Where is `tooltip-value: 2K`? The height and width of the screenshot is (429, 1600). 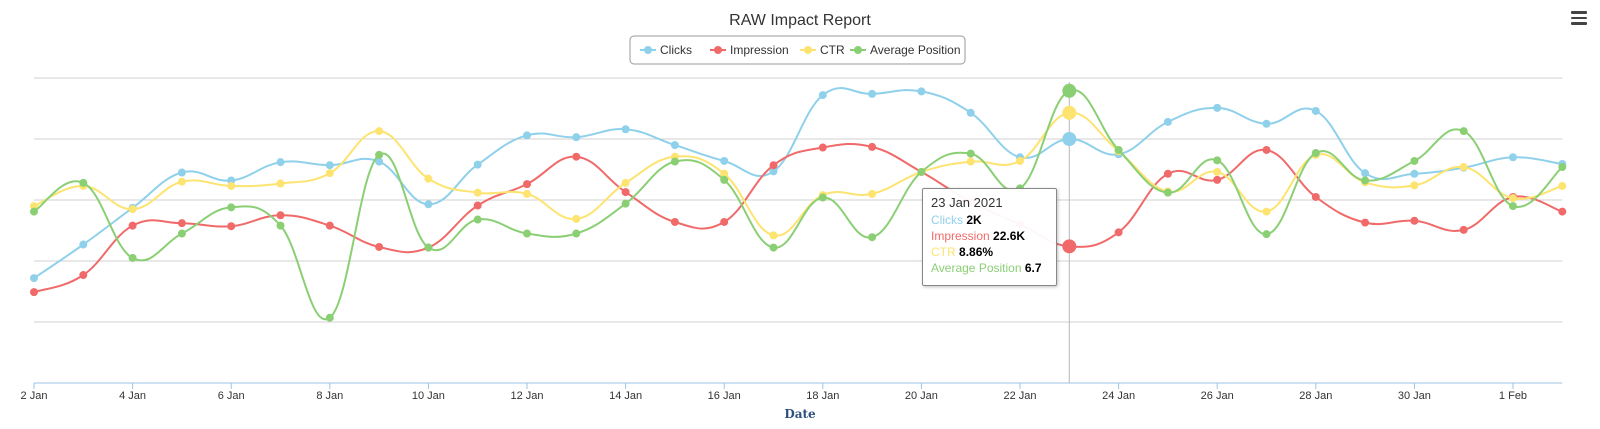
tooltip-value: 2K is located at coordinates (974, 220).